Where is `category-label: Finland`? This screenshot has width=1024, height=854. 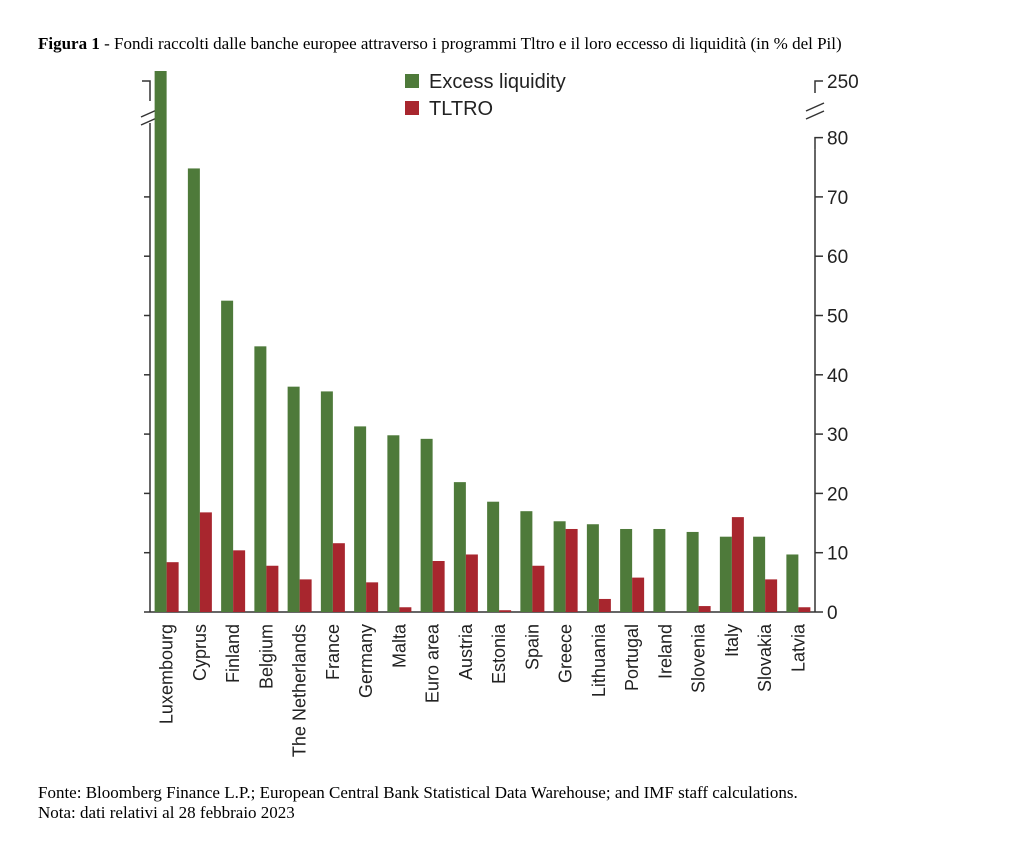 category-label: Finland is located at coordinates (233, 653).